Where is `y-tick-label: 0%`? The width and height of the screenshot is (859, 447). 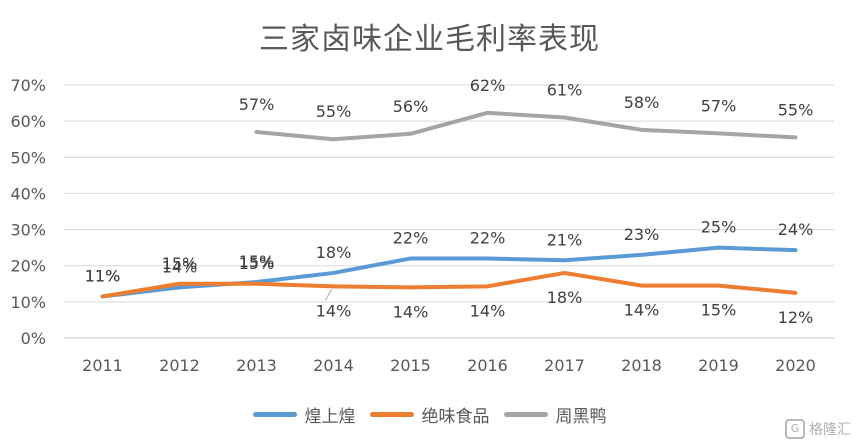
y-tick-label: 0% is located at coordinates (33, 338).